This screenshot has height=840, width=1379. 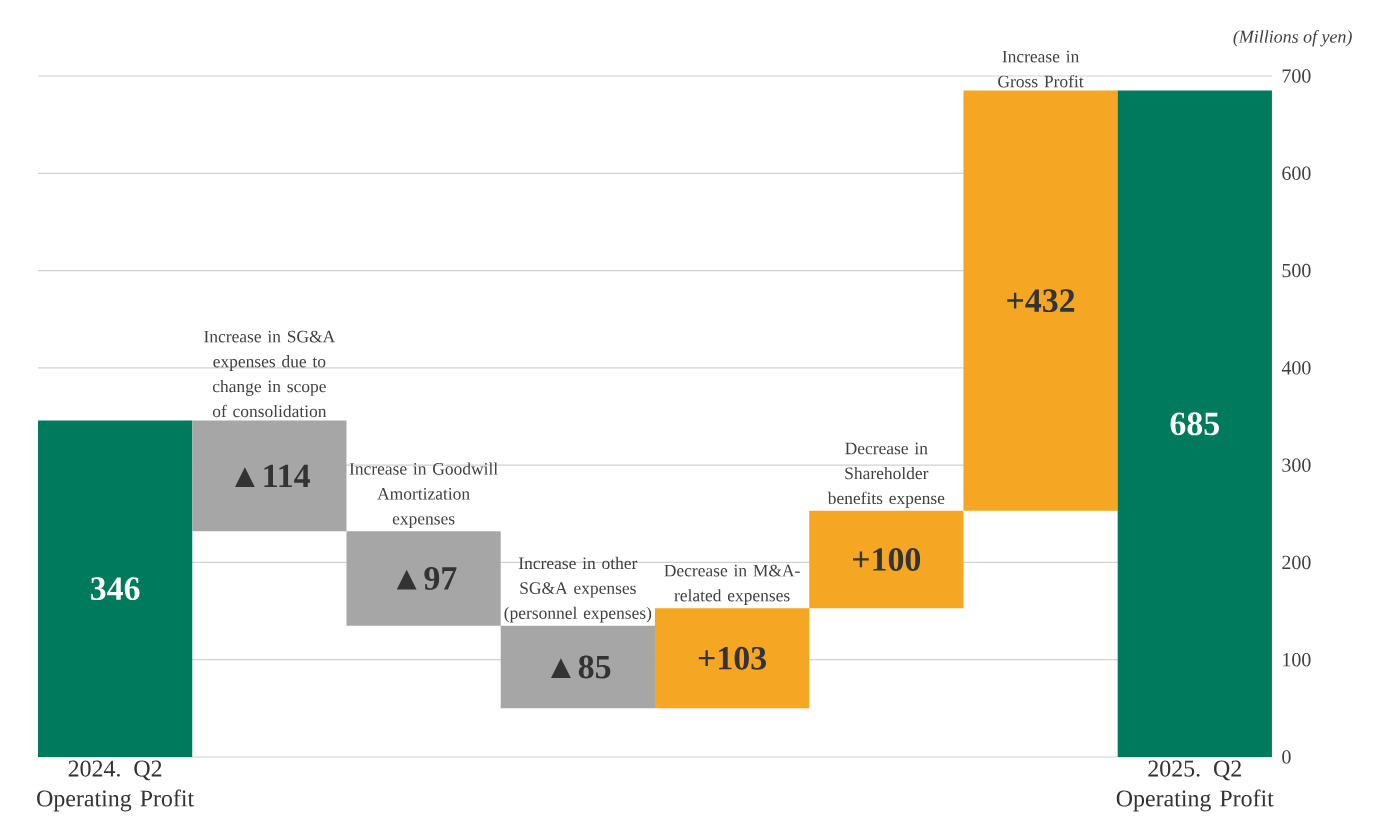 What do you see at coordinates (1296, 76) in the screenshot?
I see `y-tick-label: 700` at bounding box center [1296, 76].